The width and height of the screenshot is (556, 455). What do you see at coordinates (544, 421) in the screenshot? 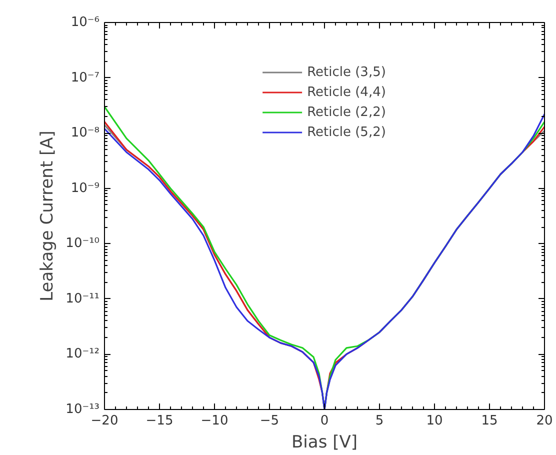
I see `x-tick-label: 20` at bounding box center [544, 421].